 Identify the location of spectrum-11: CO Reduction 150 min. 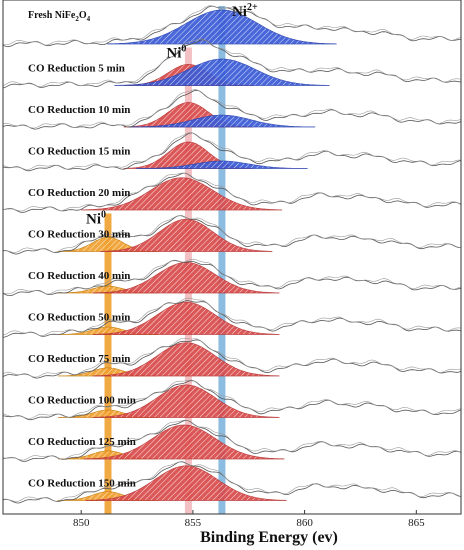
(232, 482).